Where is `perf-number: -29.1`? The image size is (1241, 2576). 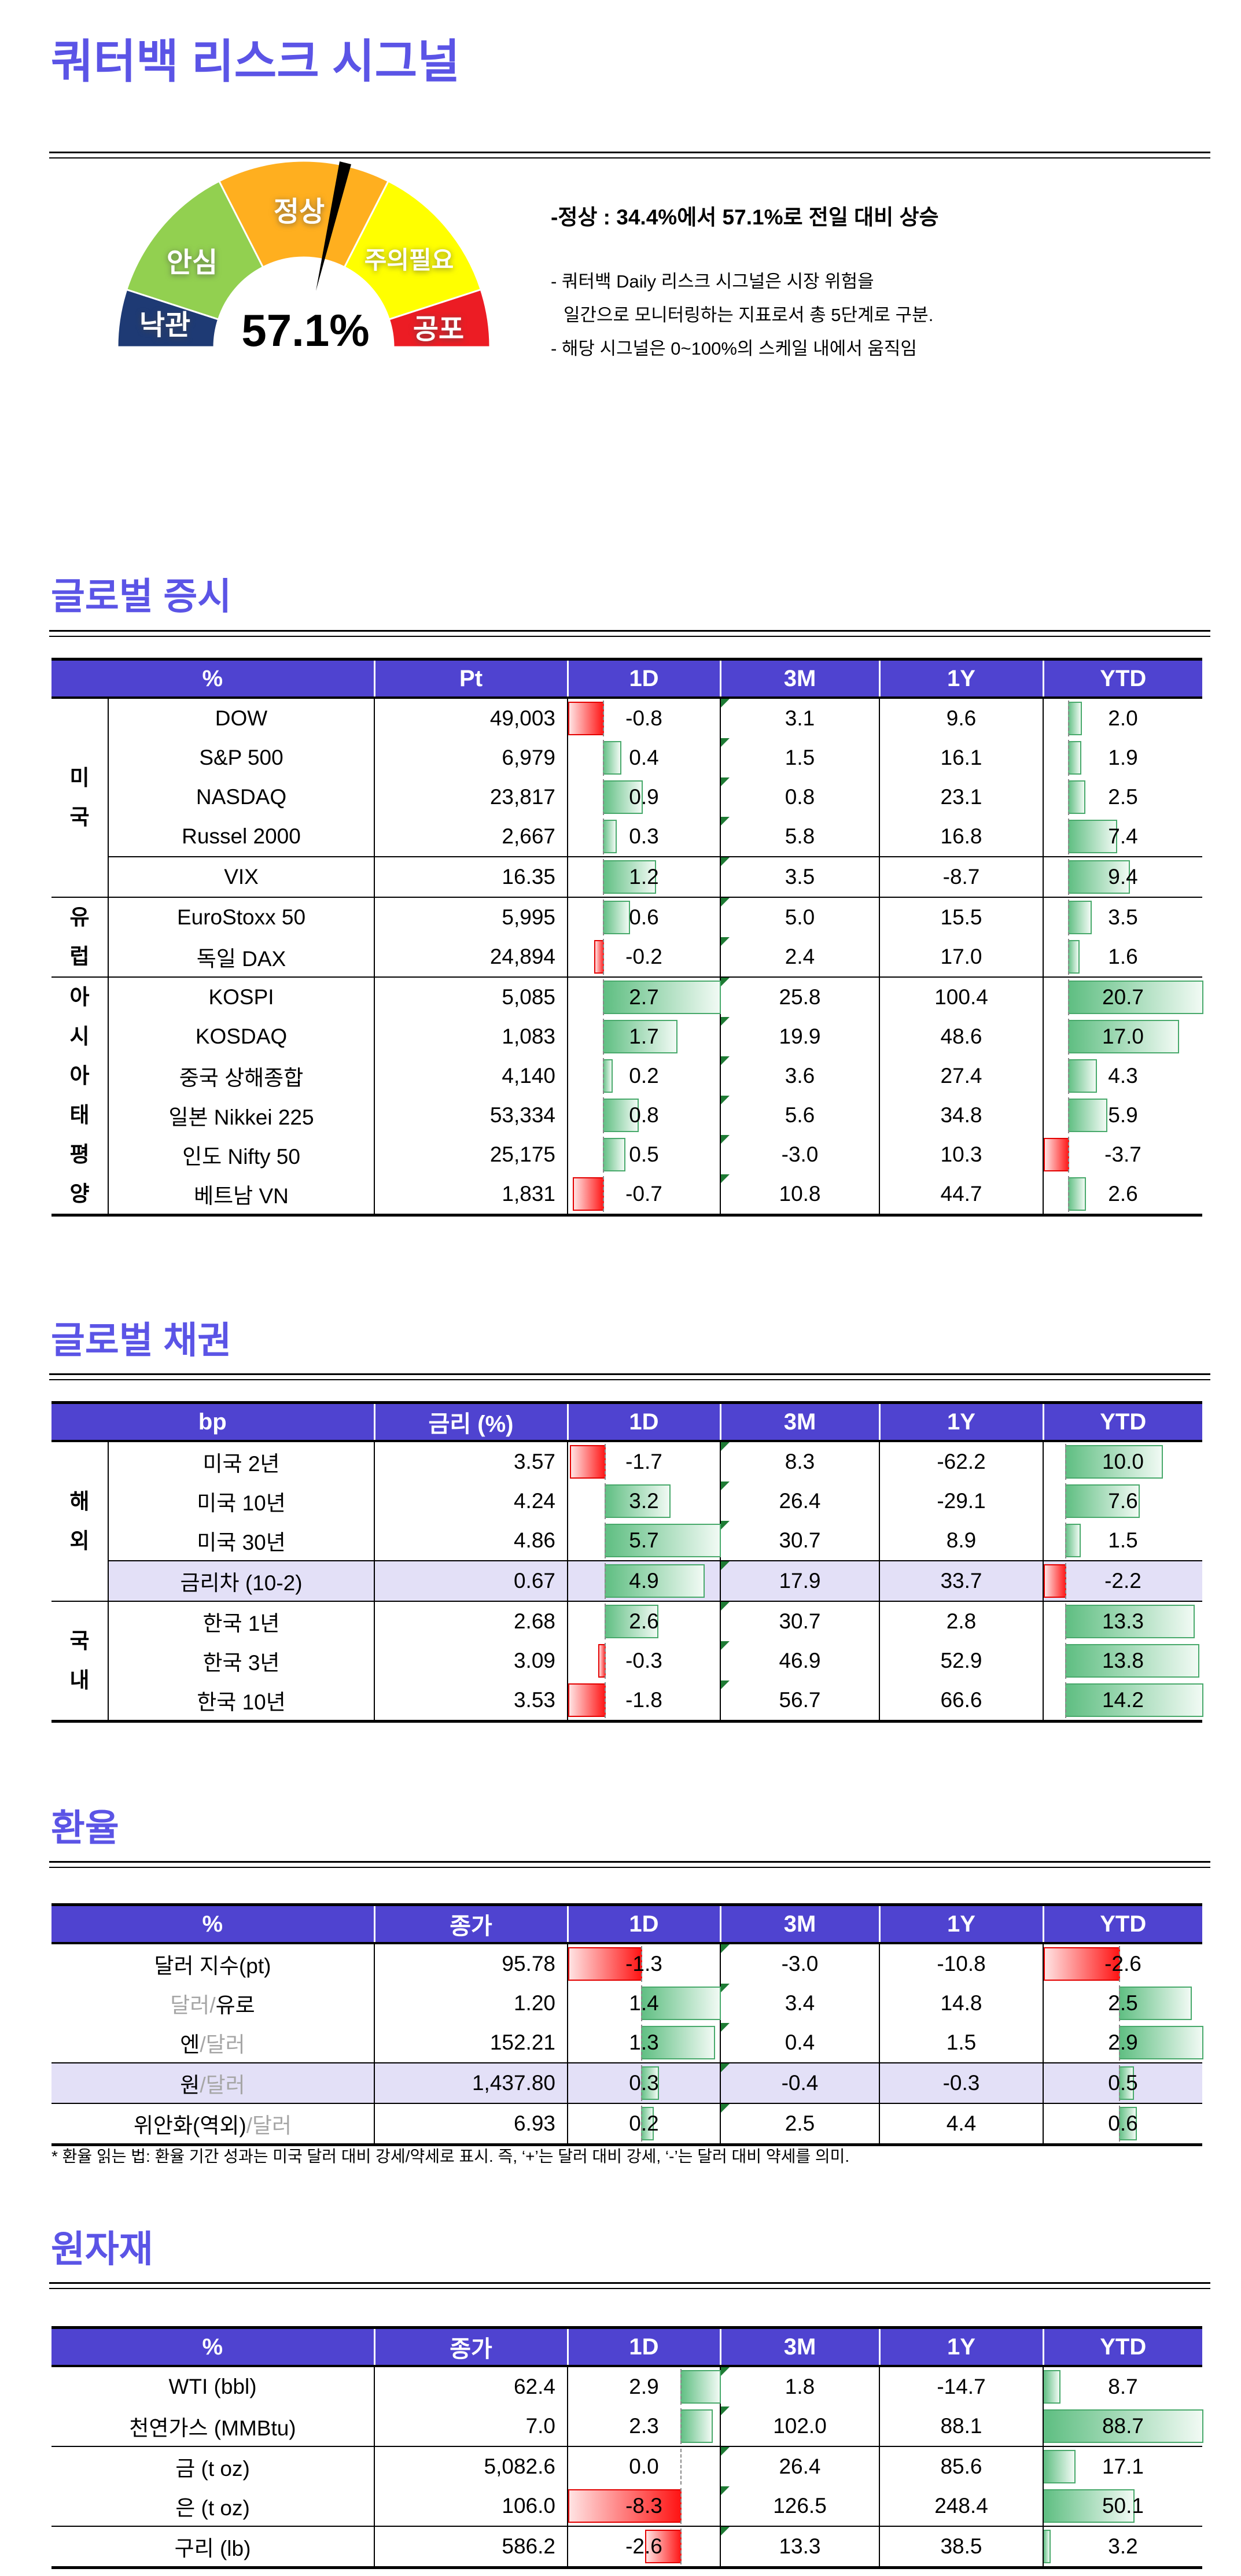
perf-number: -29.1 is located at coordinates (962, 1501).